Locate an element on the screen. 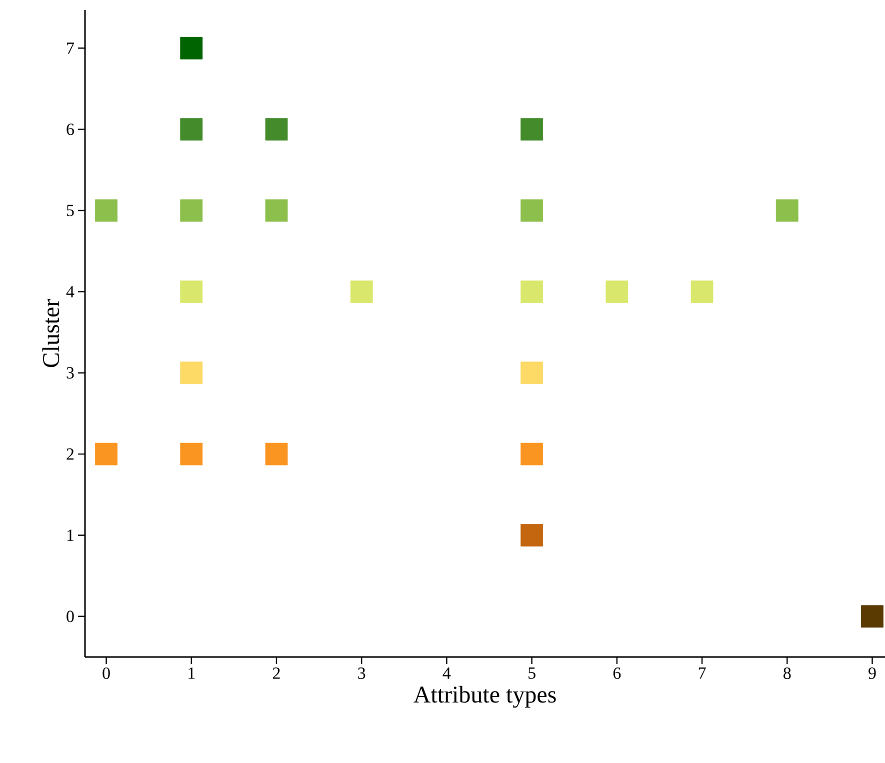 The height and width of the screenshot is (763, 885). x-tick-label: 5 is located at coordinates (532, 673).